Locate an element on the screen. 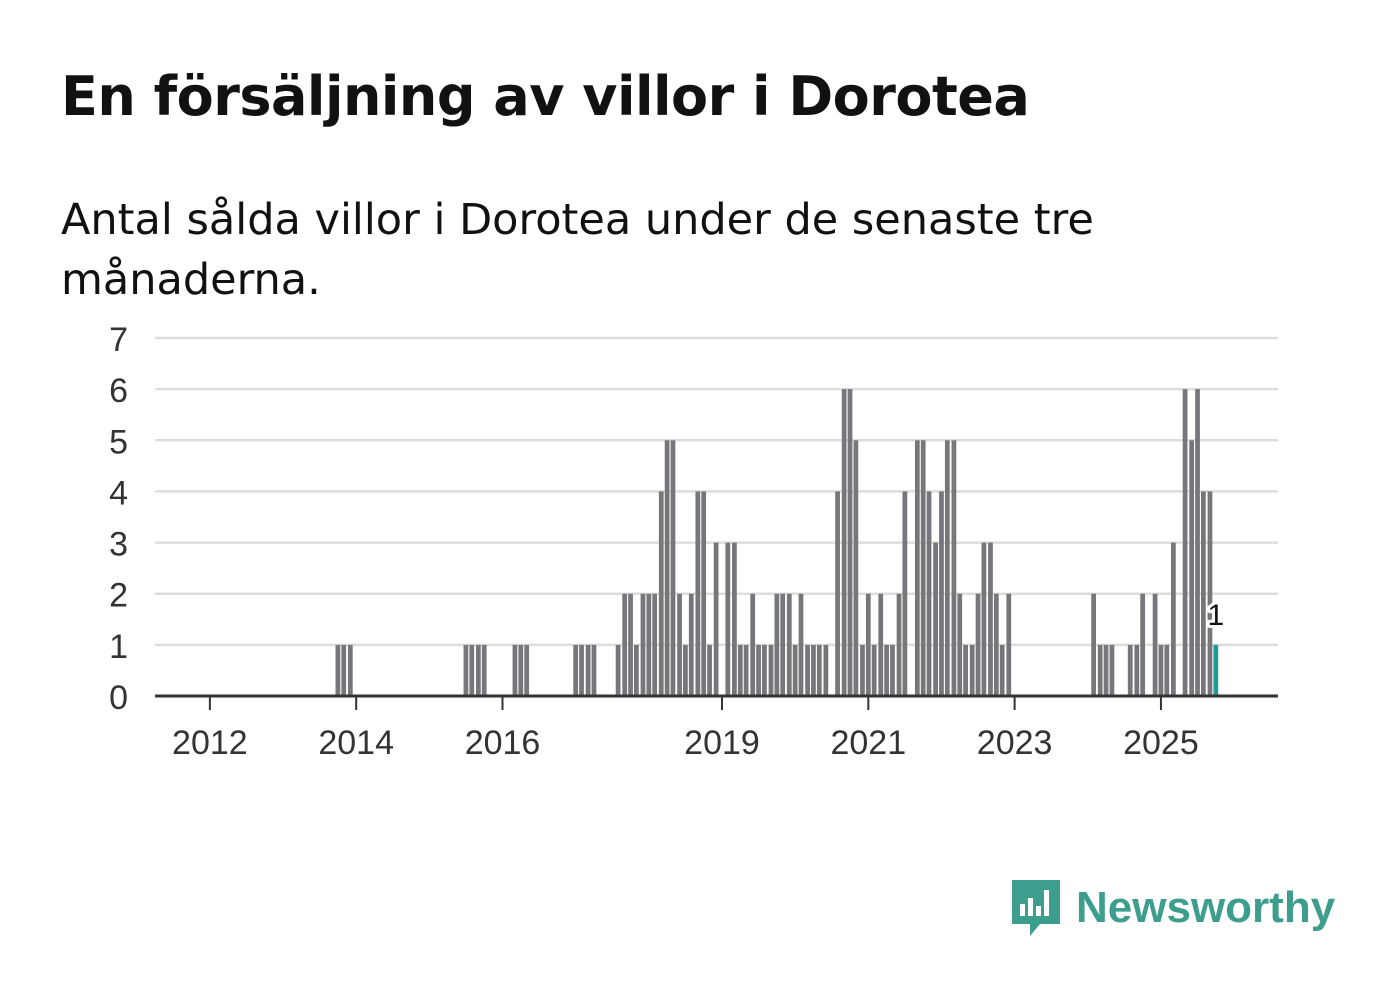 The height and width of the screenshot is (999, 1382). y-tick-label: 3 is located at coordinates (118, 545).